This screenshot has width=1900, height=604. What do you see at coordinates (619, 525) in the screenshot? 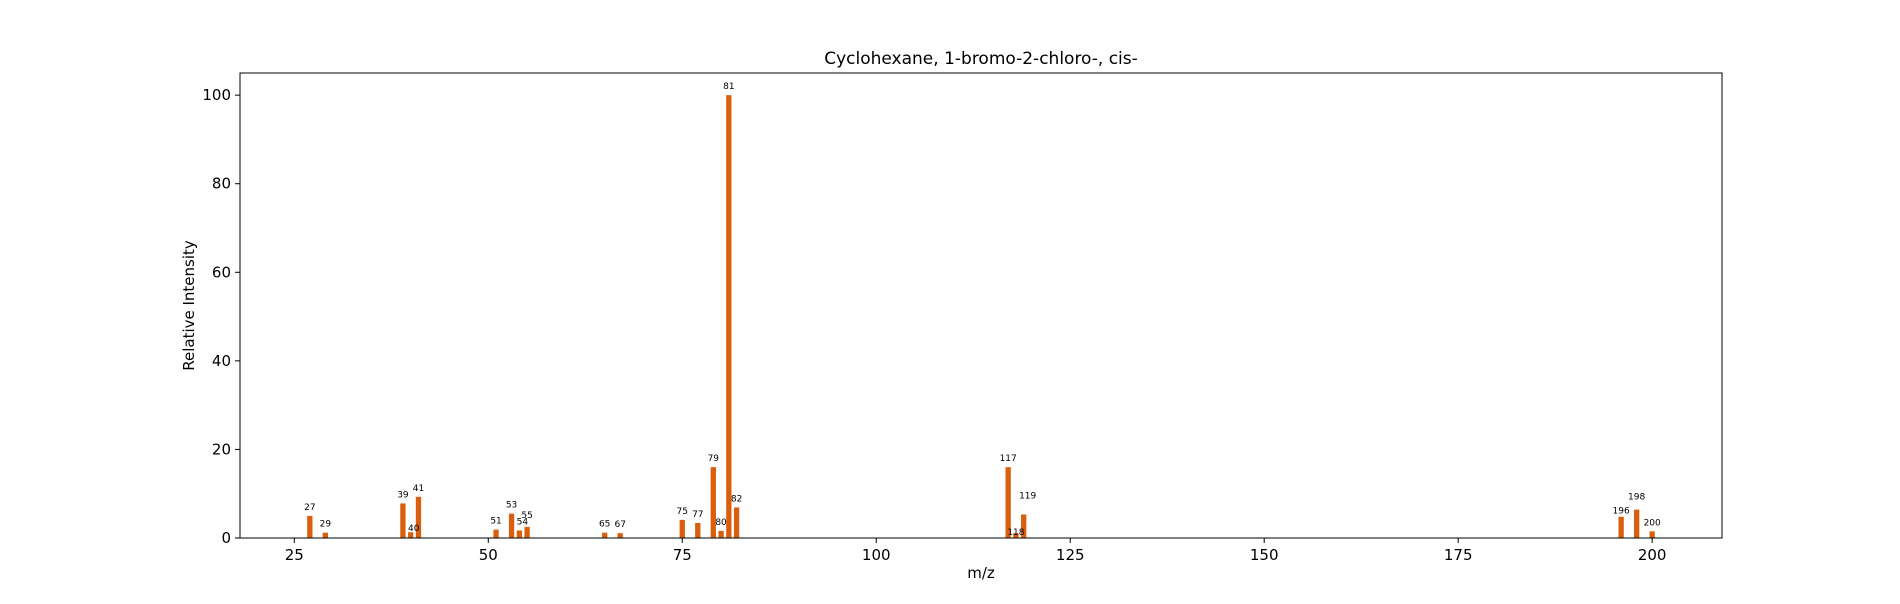
I see `peak-label-67: 67` at bounding box center [619, 525].